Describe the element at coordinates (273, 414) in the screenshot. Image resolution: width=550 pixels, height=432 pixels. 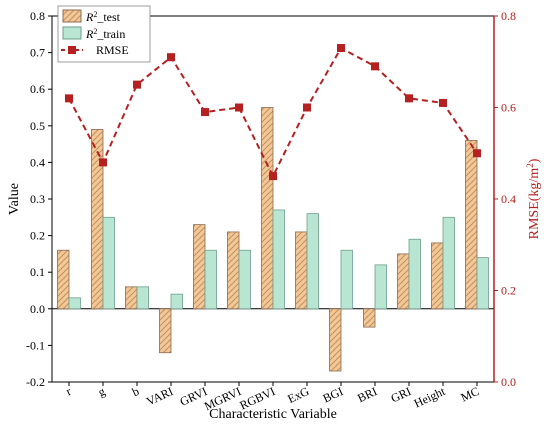
I see `x-axis-title: Characteristic Variable` at that location.